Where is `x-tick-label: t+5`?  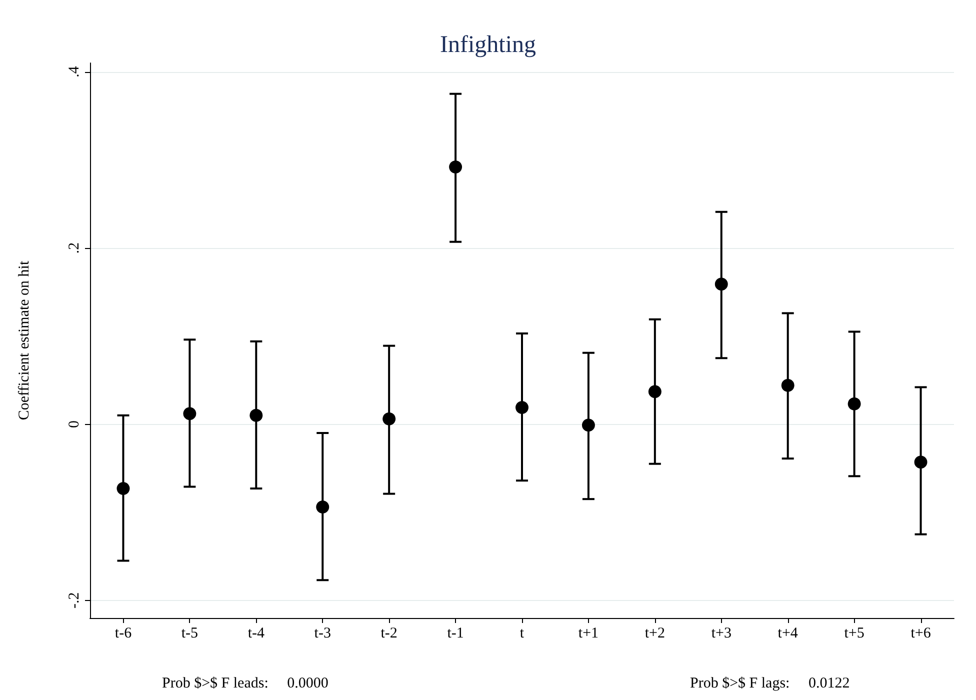
x-tick-label: t+5 is located at coordinates (854, 634).